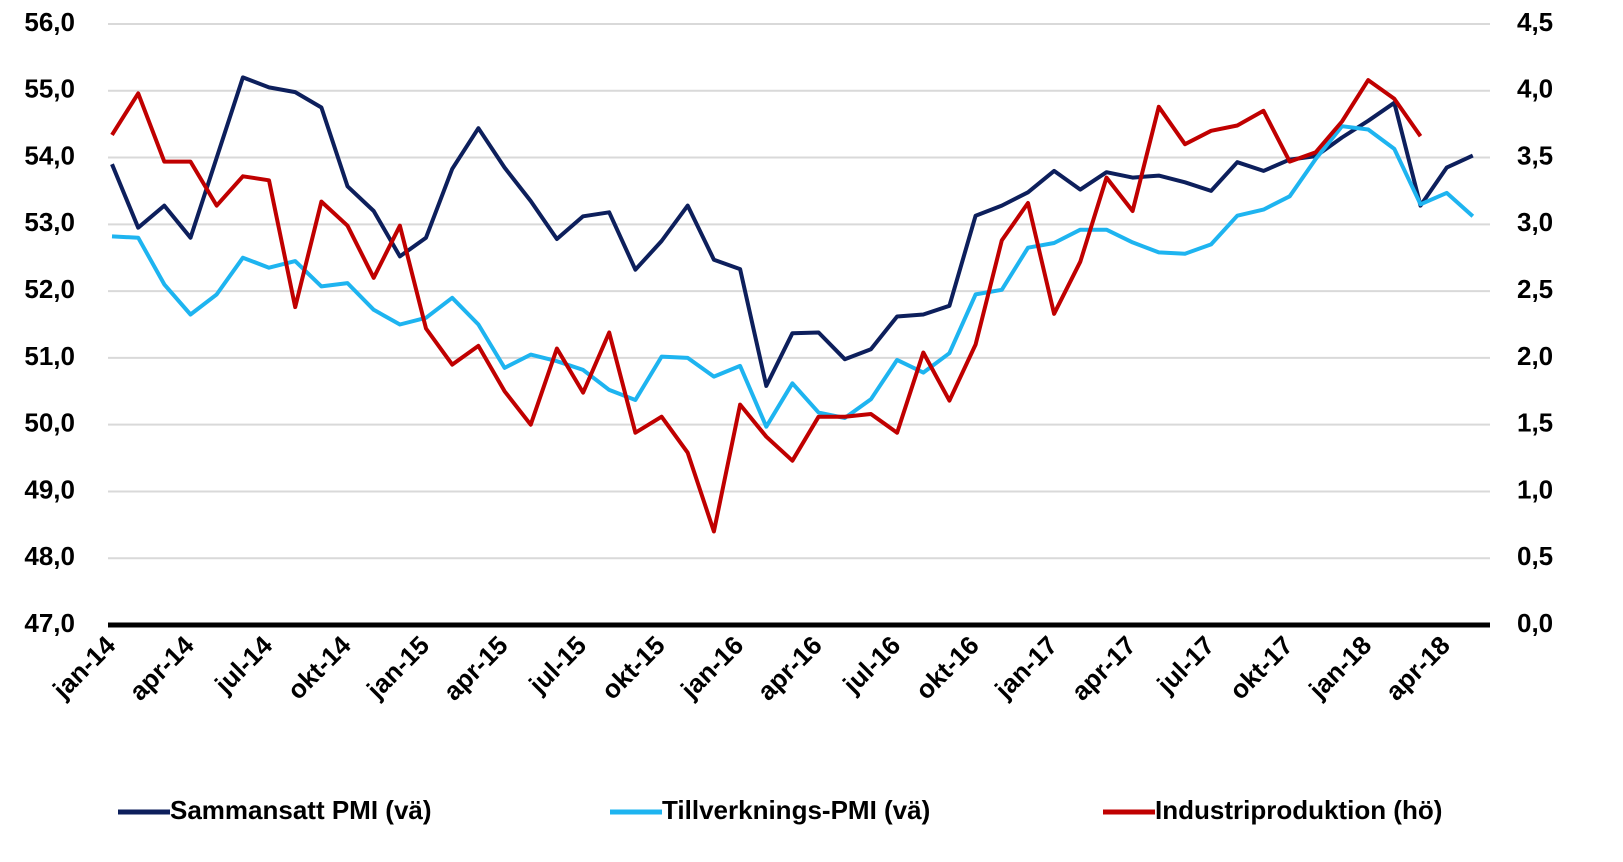 The image size is (1623, 862). I want to click on x-tick-label: jan-18, so click(1339, 667).